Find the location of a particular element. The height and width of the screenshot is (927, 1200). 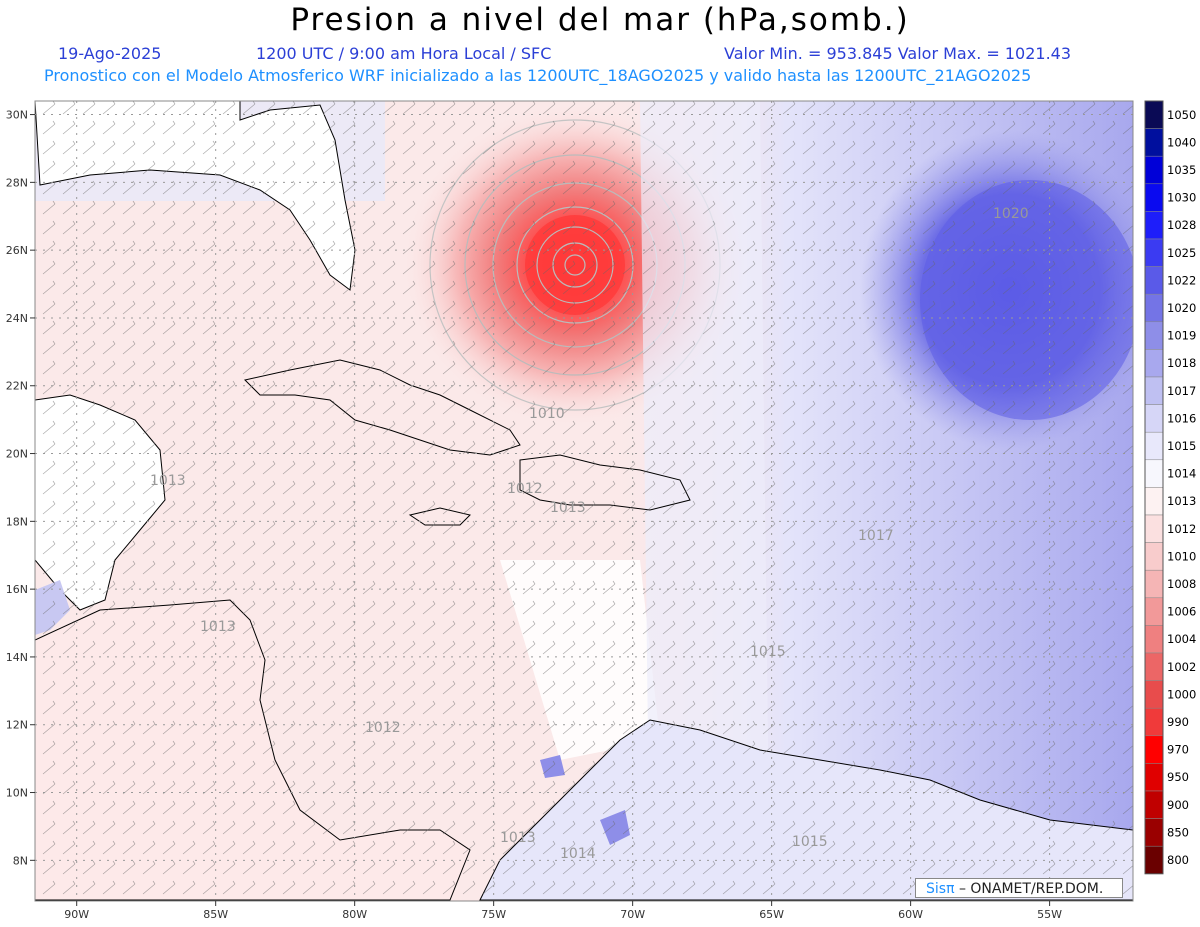

contour-label: 1012 is located at coordinates (383, 728).